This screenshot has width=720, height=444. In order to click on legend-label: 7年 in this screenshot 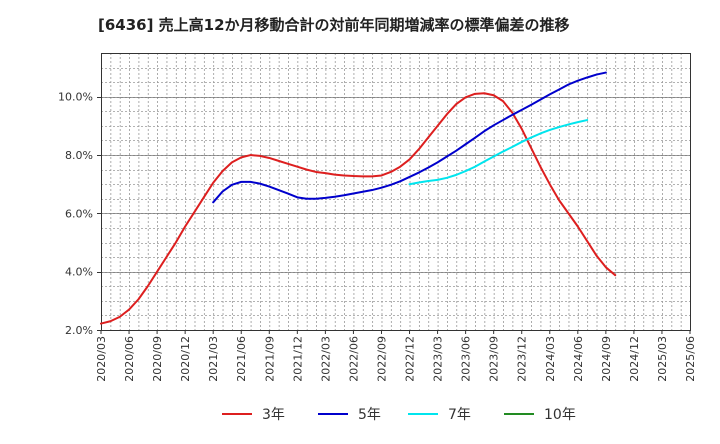, I will do `click(459, 415)`.